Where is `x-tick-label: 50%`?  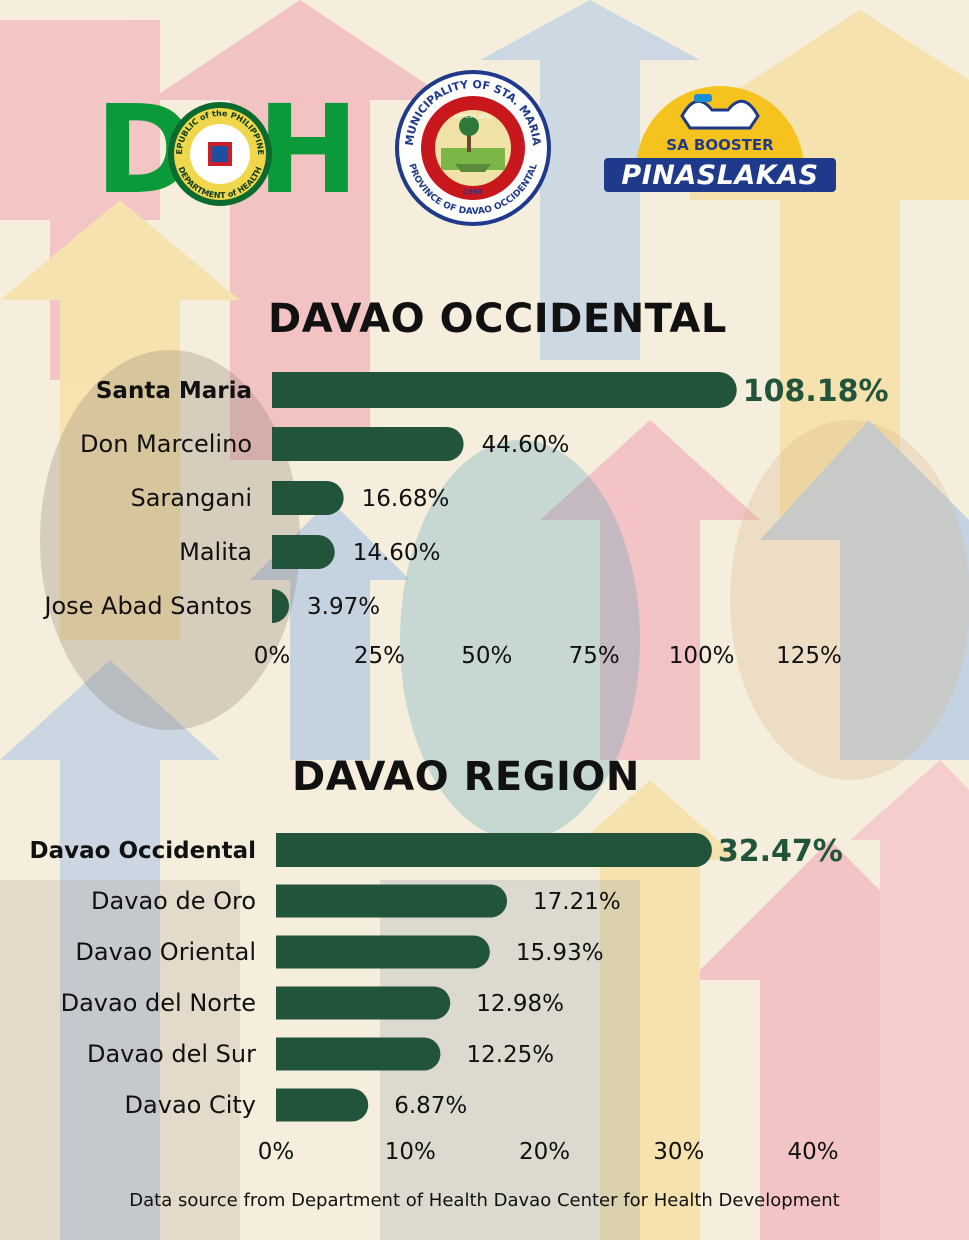
x-tick-label: 50% is located at coordinates (486, 656).